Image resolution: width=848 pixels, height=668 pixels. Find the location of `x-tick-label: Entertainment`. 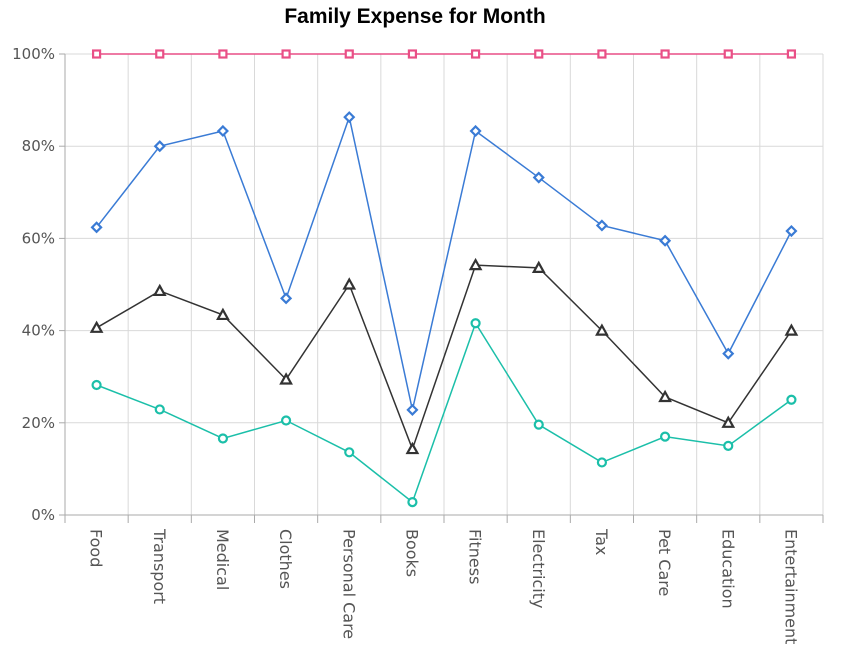

x-tick-label: Entertainment is located at coordinates (790, 586).